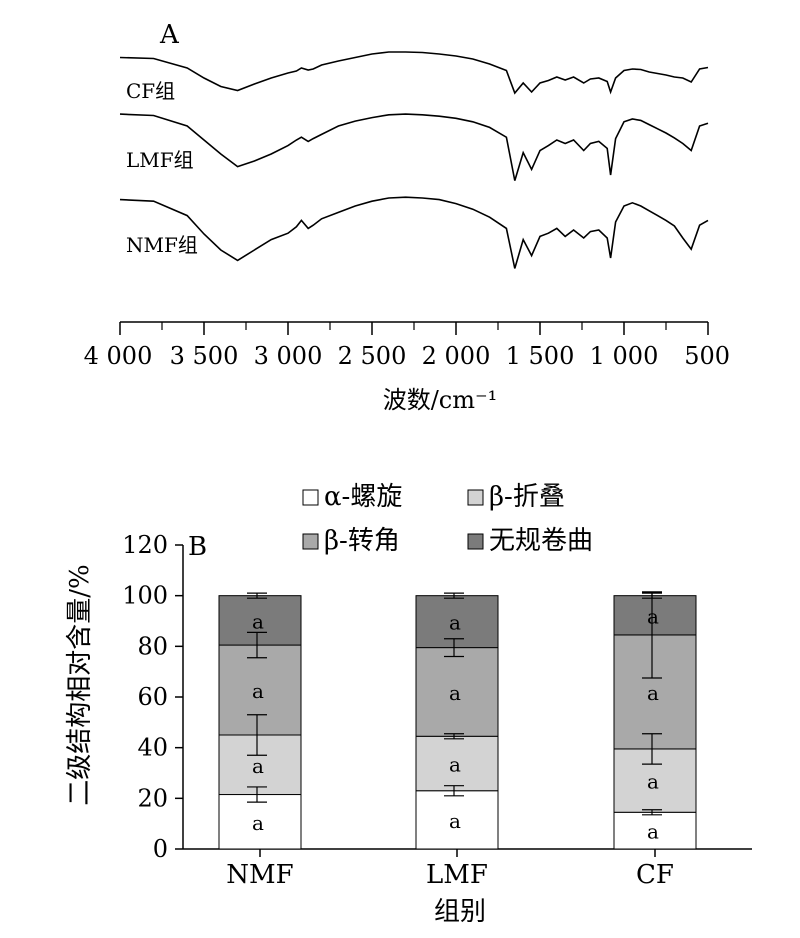  Describe the element at coordinates (440, 400) in the screenshot. I see `x-axis-title: 波数/cm⁻¹` at that location.